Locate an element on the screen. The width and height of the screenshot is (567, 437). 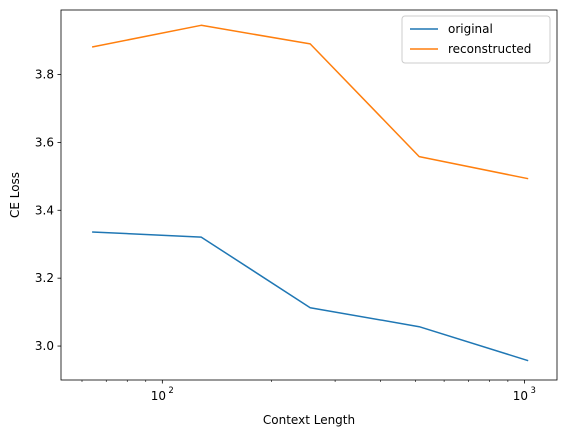
y-axis-ticks: 3.0 3.2 3.4 3.6 3.8 is located at coordinates (48, 210).